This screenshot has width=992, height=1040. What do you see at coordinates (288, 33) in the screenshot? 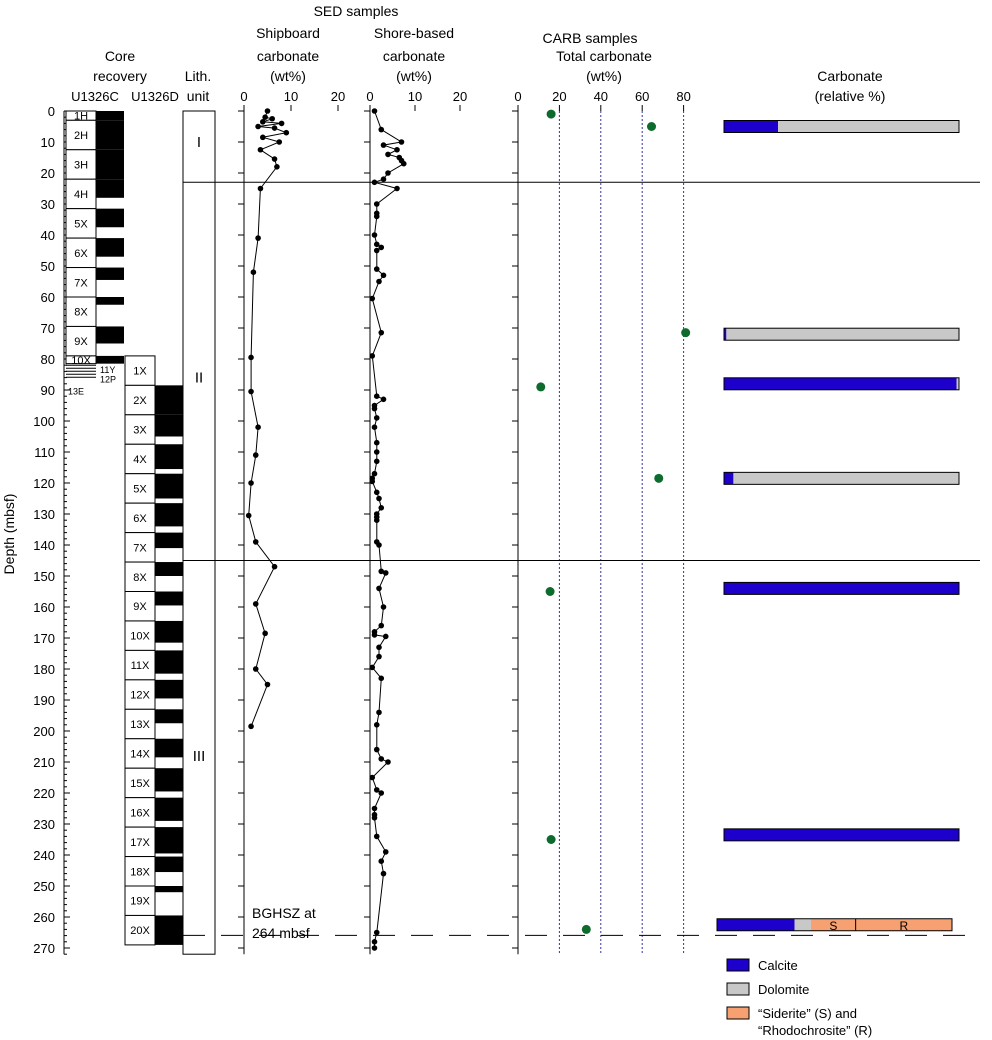
I see `shipboard-title-1: Shipboard` at bounding box center [288, 33].